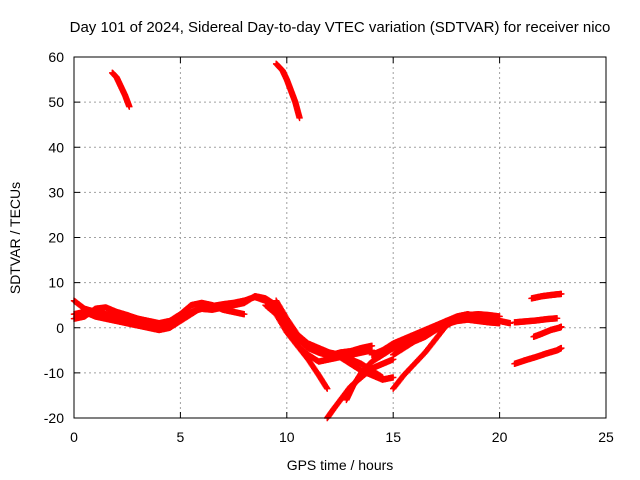  I want to click on x-tick-label: 5, so click(181, 437).